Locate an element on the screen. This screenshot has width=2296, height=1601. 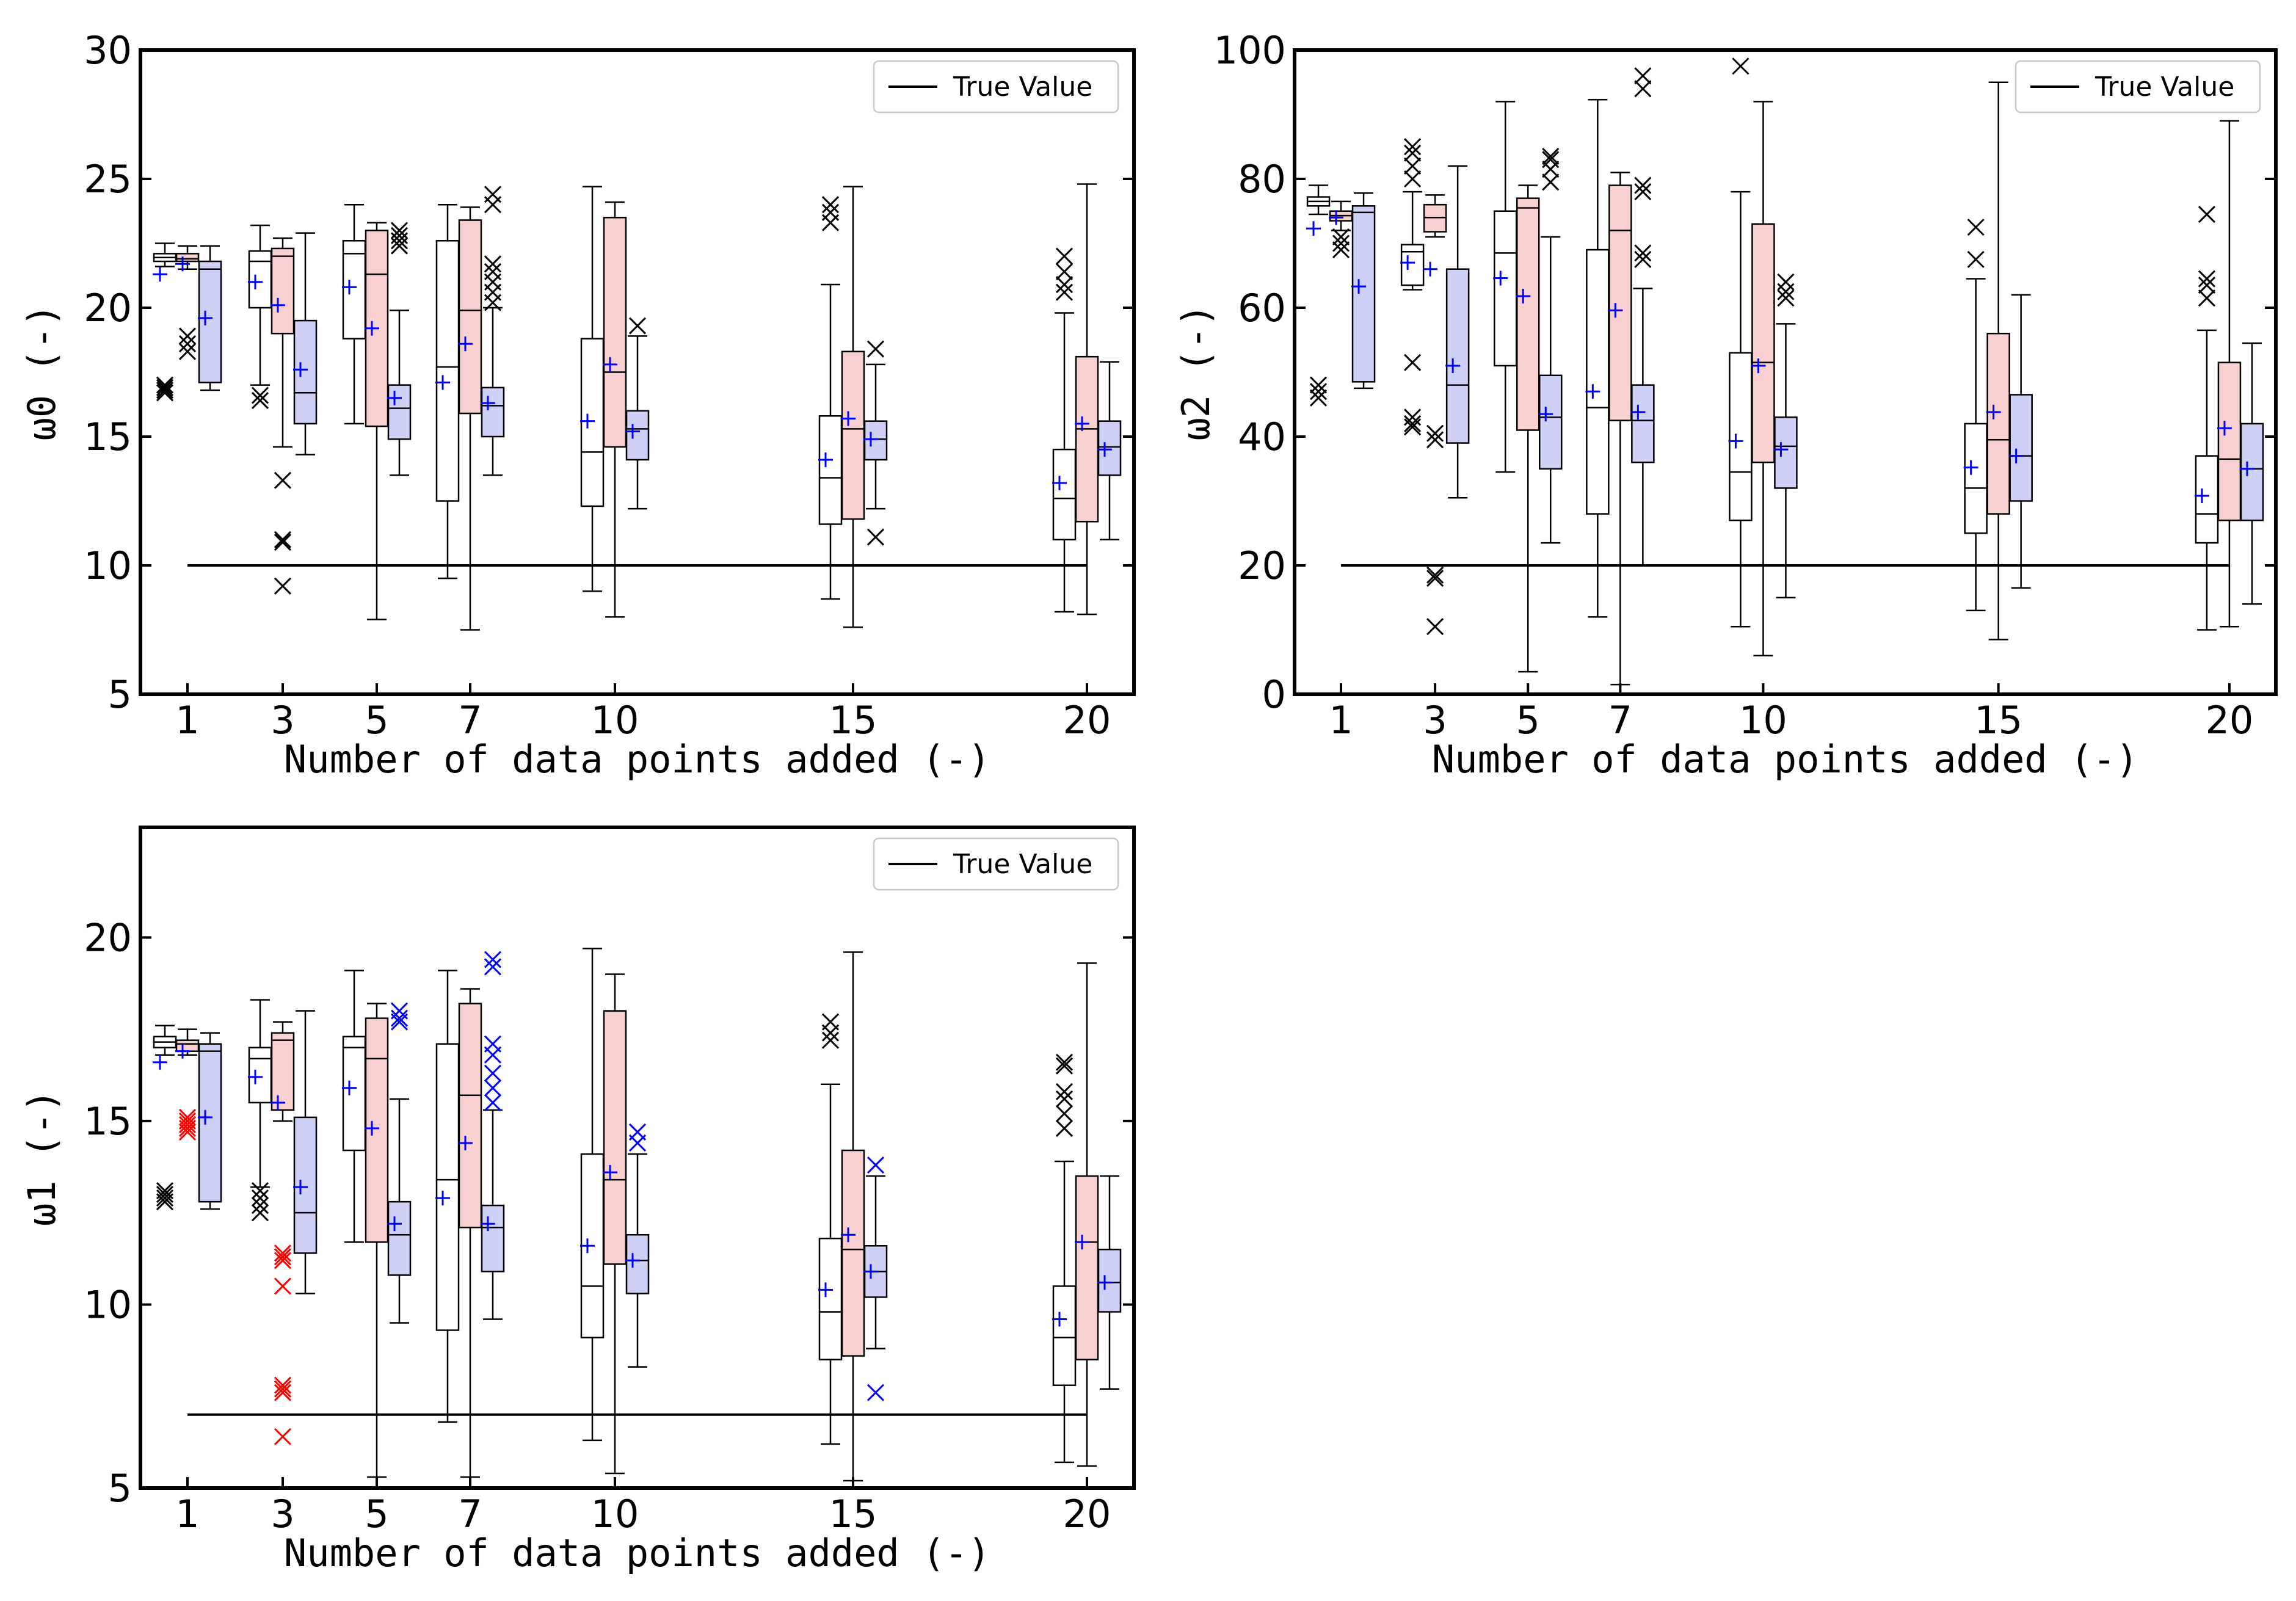
box-series-white-x15 is located at coordinates (1976, 415).